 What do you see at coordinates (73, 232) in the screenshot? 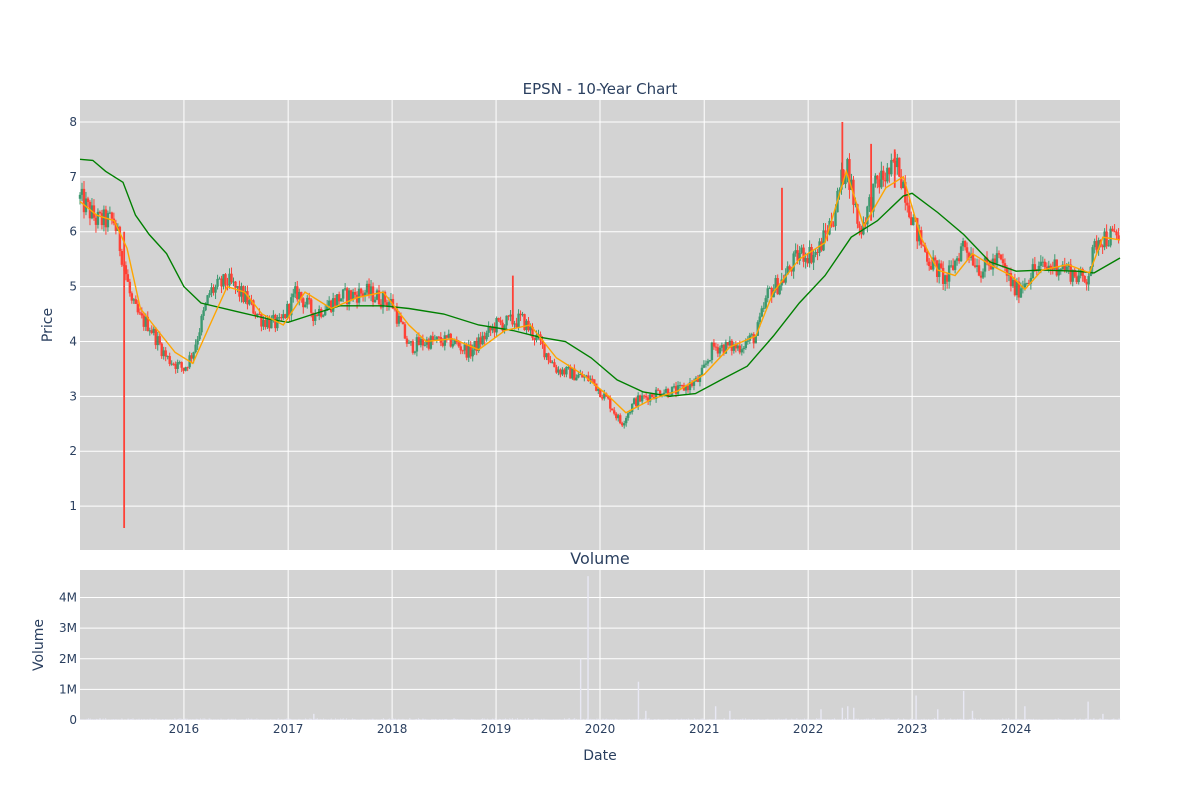
I see `price-y-tick-label: 6` at bounding box center [73, 232].